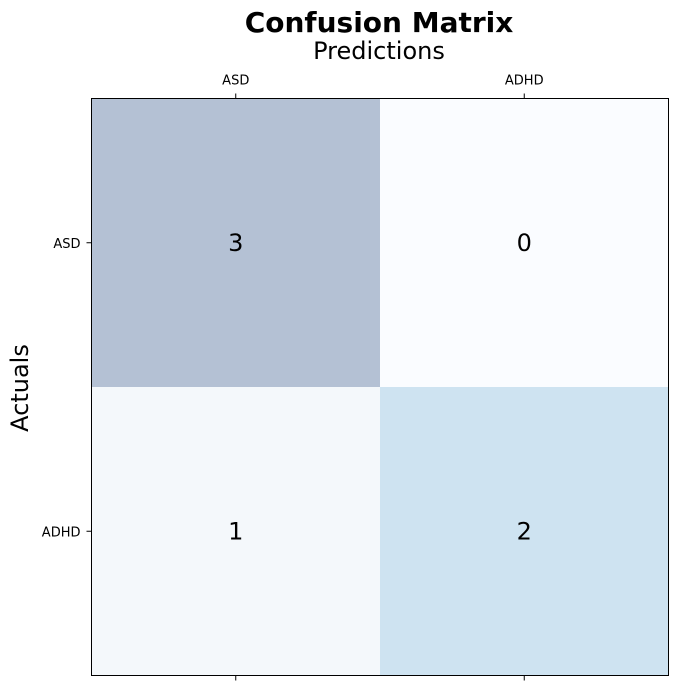  What do you see at coordinates (235, 81) in the screenshot?
I see `x-tick-label: ASD` at bounding box center [235, 81].